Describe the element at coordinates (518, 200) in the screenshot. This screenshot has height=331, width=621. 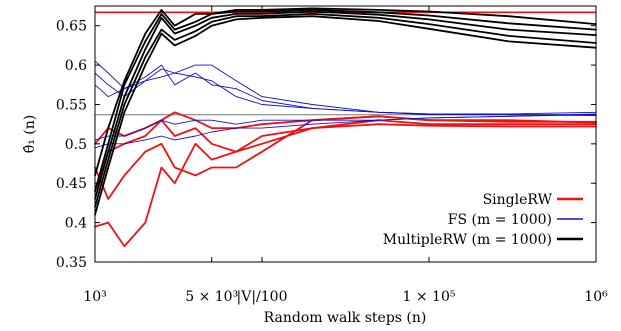
I see `legend-label: SingleRW` at that location.